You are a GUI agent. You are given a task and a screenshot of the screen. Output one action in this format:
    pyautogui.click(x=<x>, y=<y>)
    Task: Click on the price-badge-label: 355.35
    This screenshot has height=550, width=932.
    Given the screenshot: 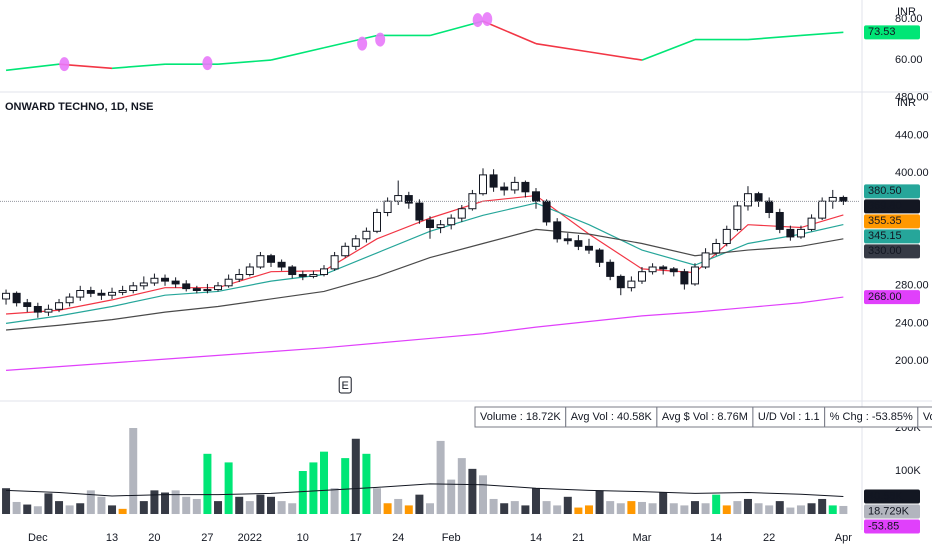 What is the action you would take?
    pyautogui.click(x=885, y=221)
    